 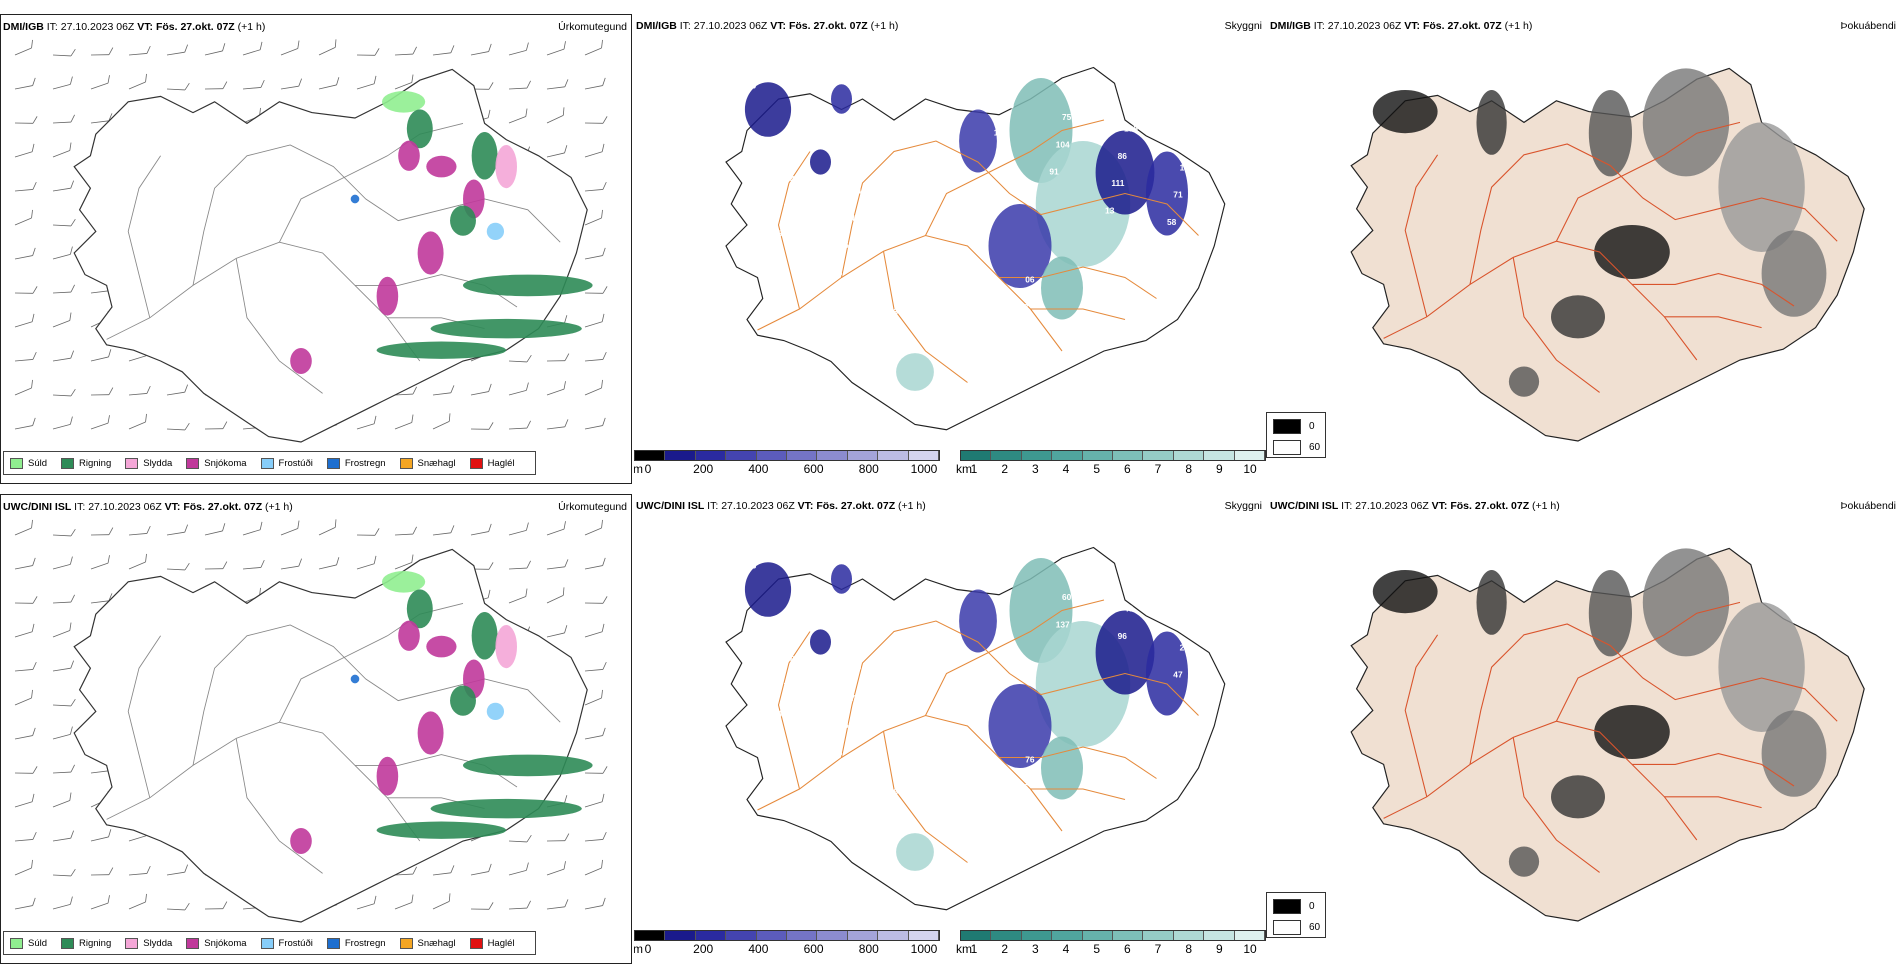 I want to click on cloud-base-label: 78, so click(x=1024, y=307).